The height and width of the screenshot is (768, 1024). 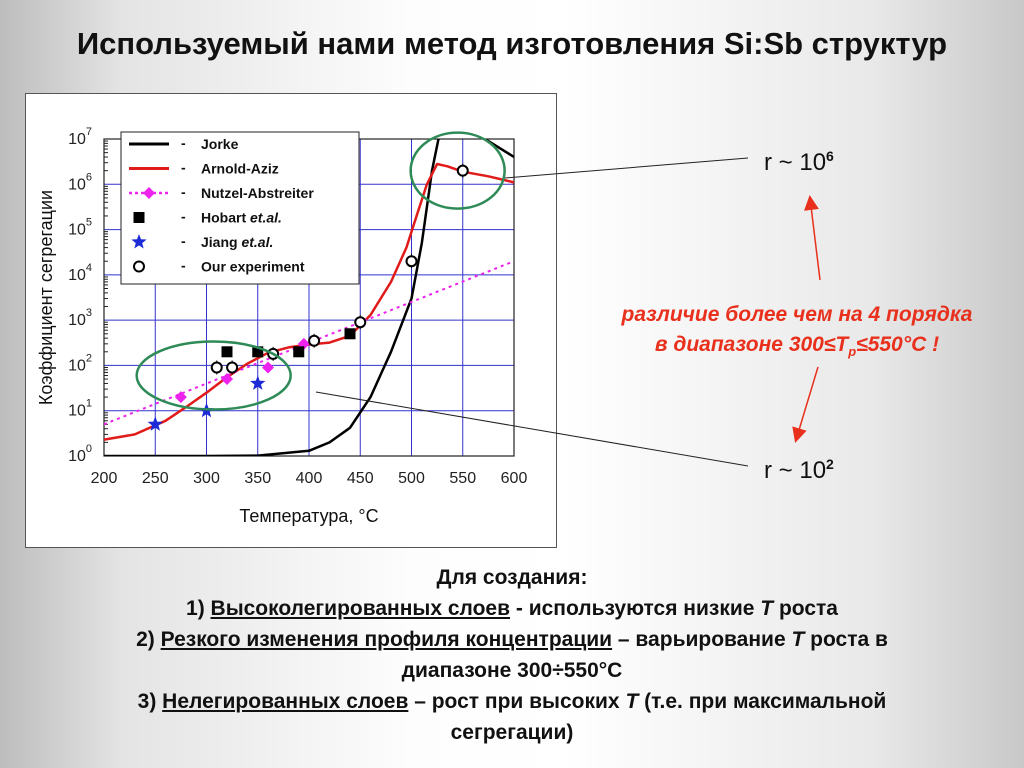 I want to click on item-2-number: 2), so click(x=148, y=639).